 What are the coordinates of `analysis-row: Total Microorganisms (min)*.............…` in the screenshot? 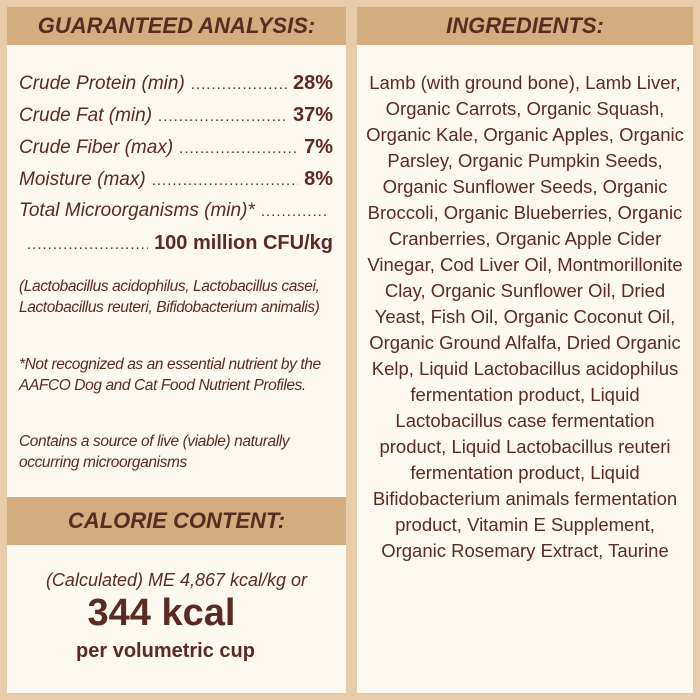 It's located at (173, 210).